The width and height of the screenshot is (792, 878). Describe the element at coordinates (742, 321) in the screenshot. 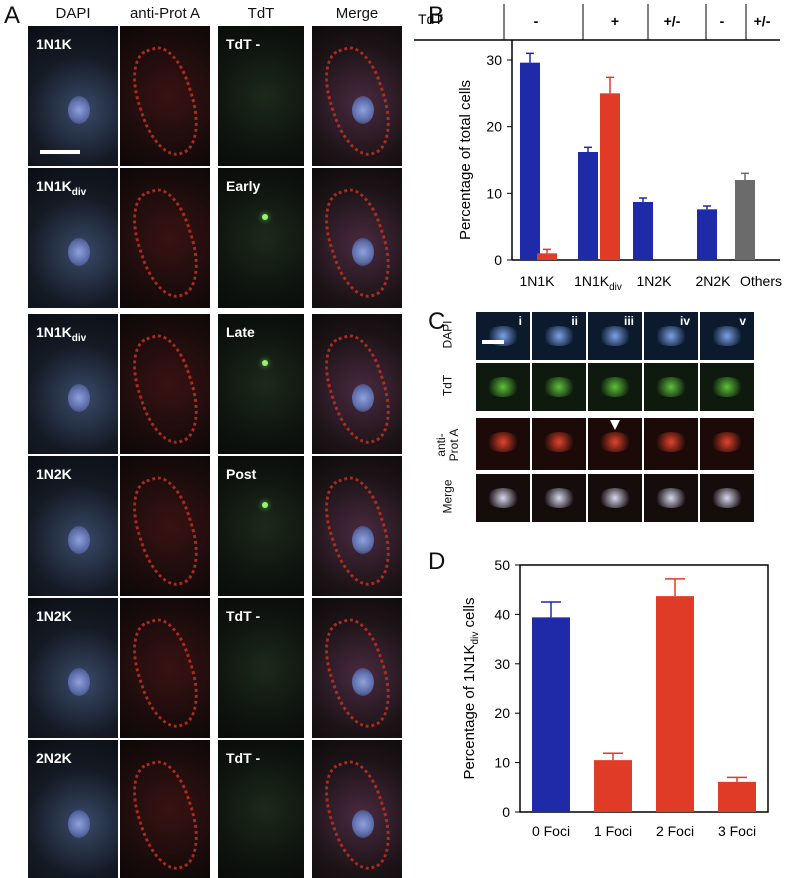

I see `zoom-column-label: v` at that location.